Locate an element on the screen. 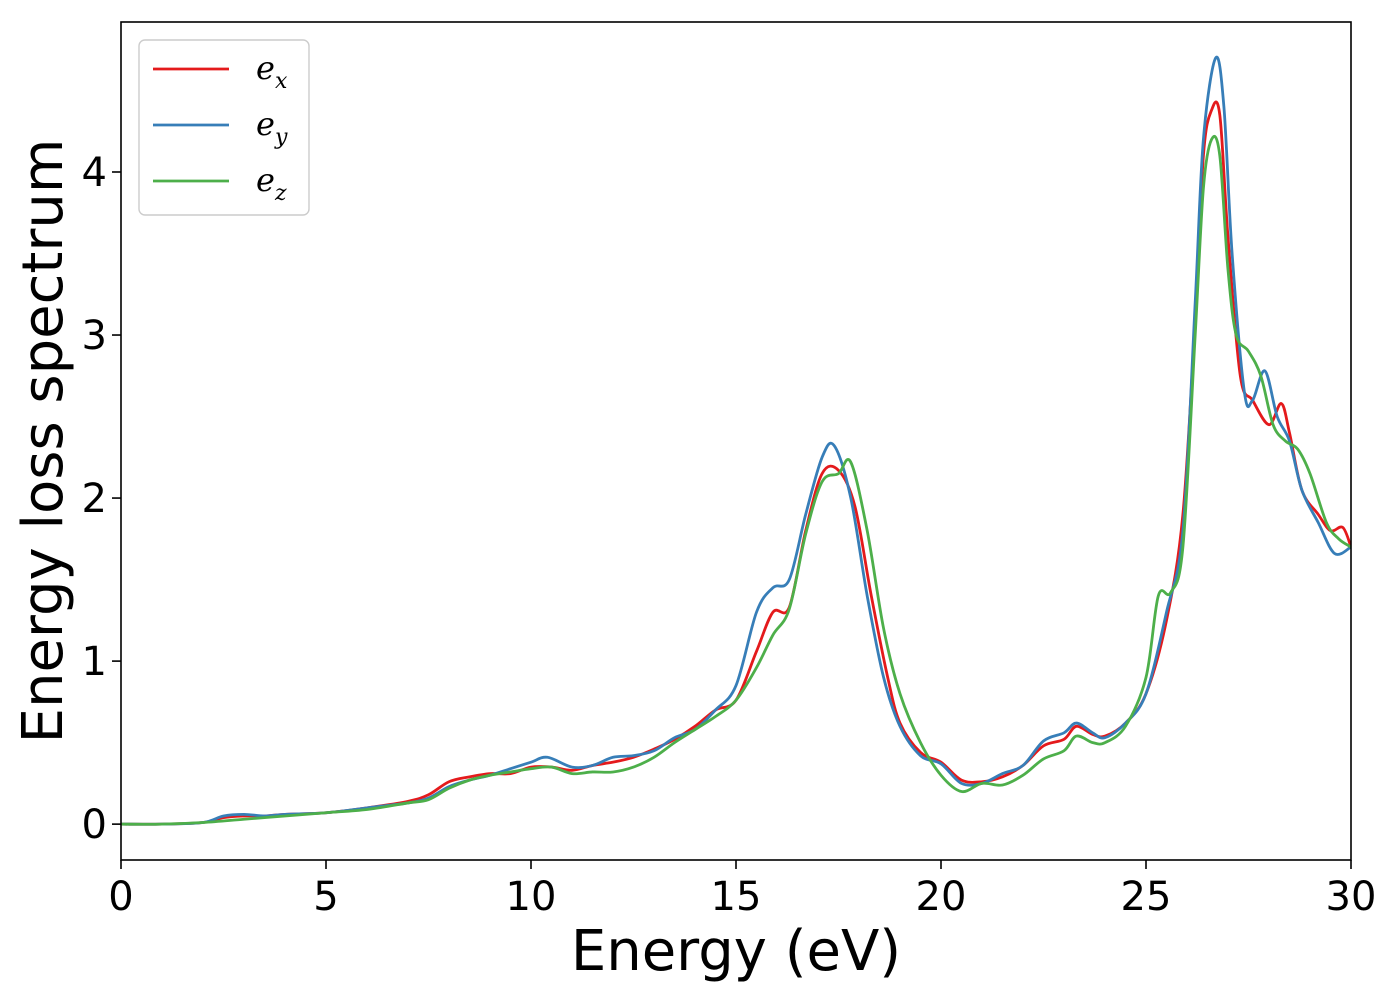 This screenshot has height=1000, width=1400. legend: ex ey ez is located at coordinates (224, 127).